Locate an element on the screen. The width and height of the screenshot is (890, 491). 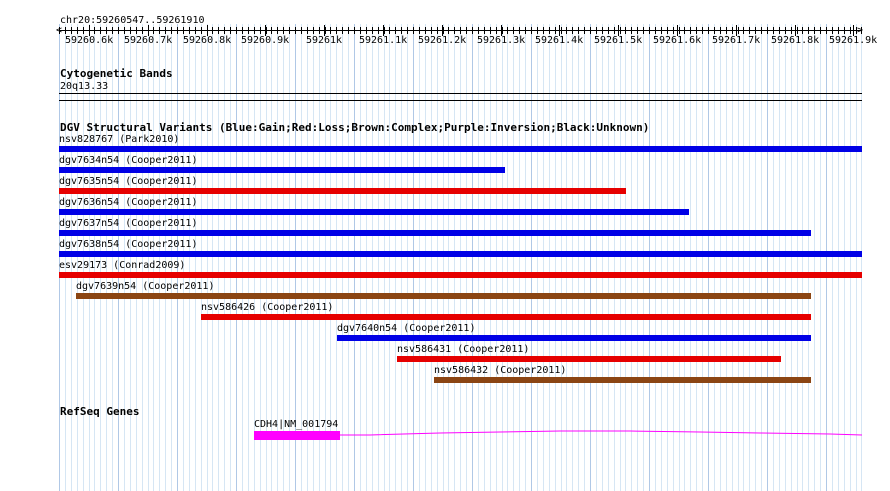
ruler-tick-label: 59260.8k is located at coordinates (207, 40).